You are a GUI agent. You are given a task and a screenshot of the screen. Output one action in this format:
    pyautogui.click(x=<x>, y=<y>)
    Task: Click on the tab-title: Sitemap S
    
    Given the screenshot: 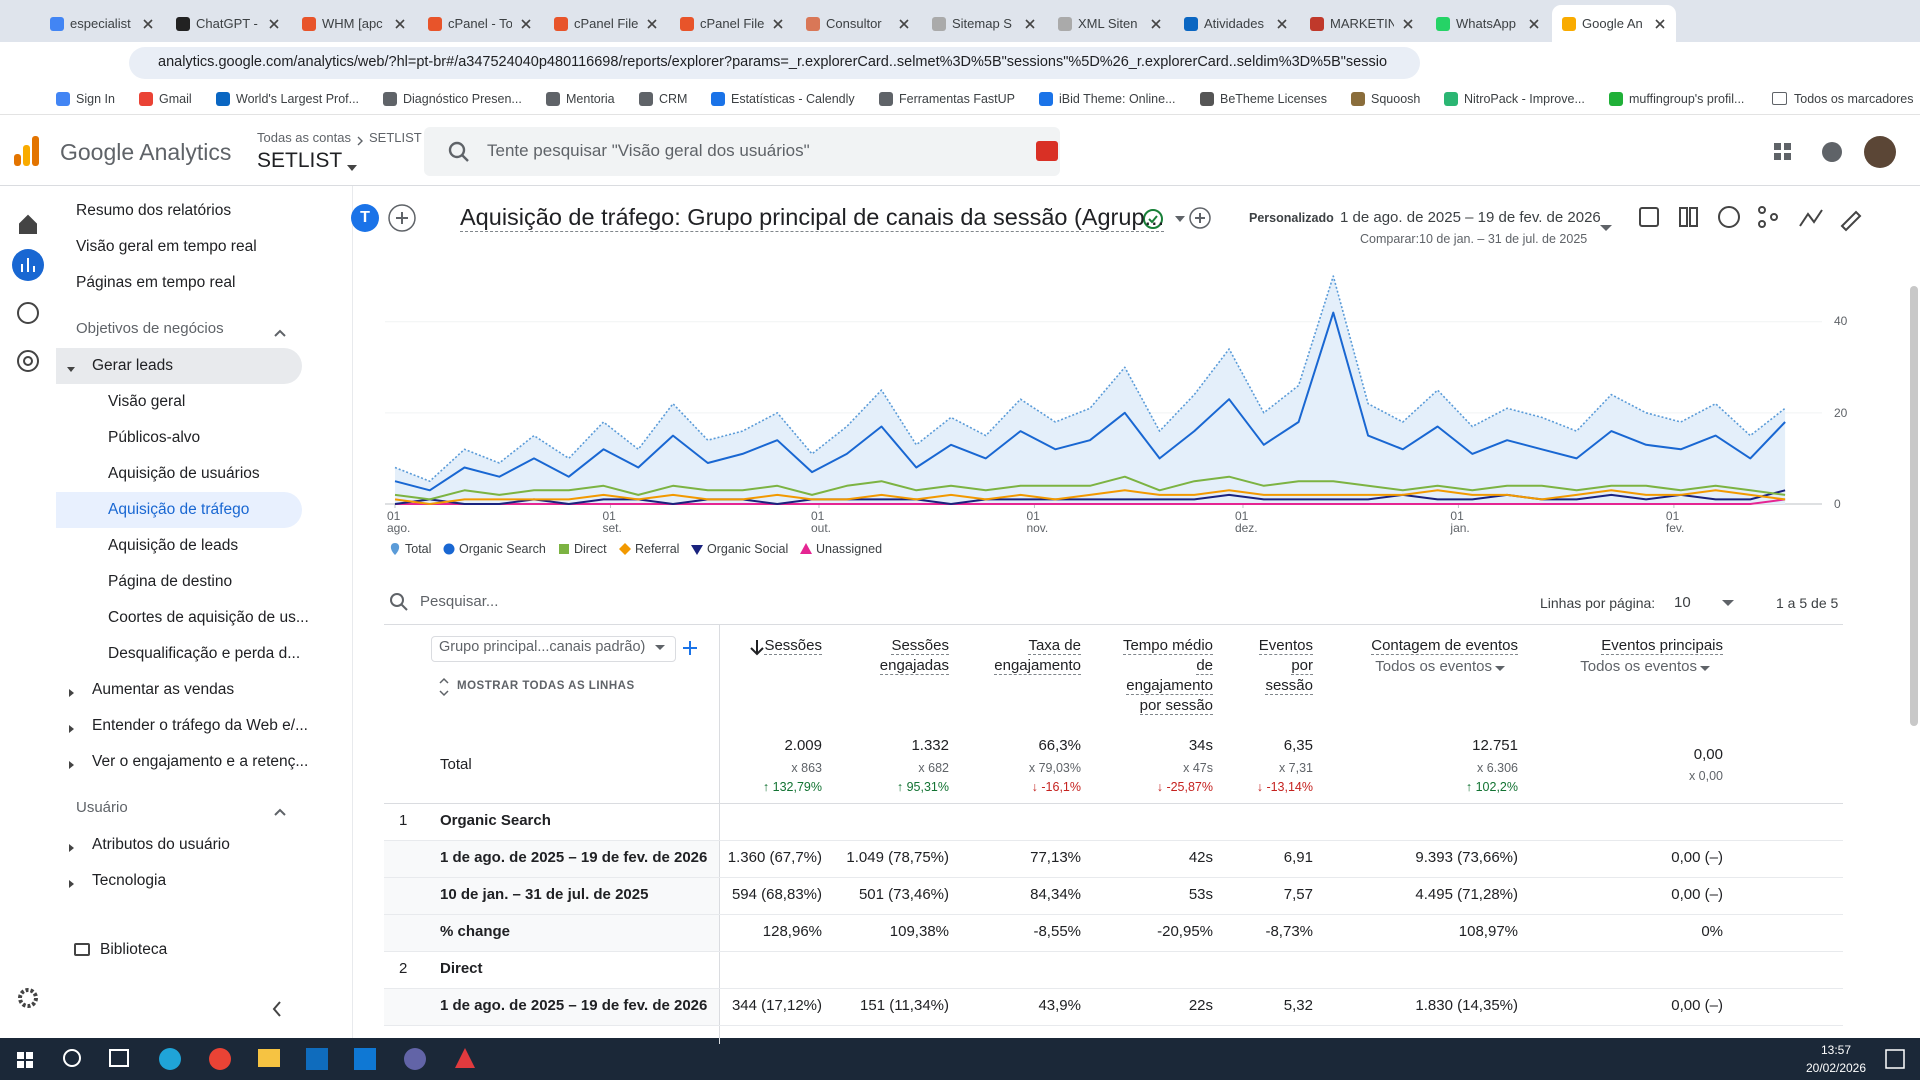 What is the action you would take?
    pyautogui.click(x=984, y=23)
    